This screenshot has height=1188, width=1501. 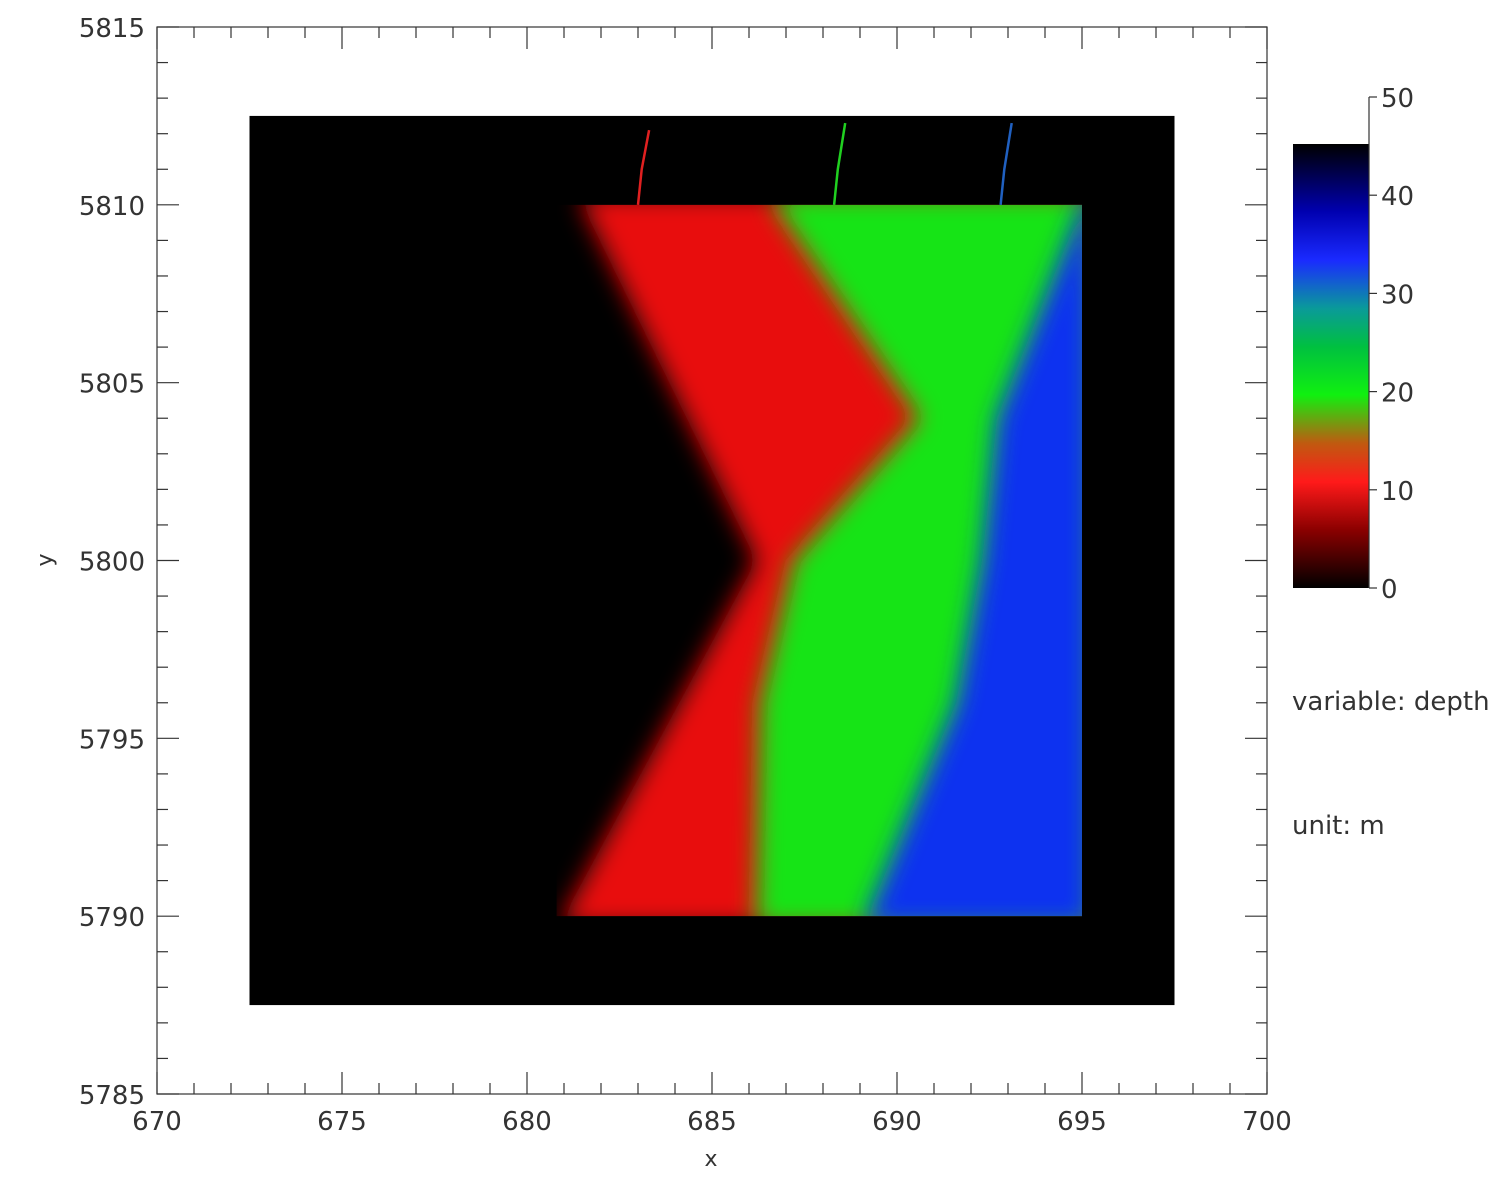 What do you see at coordinates (527, 1122) in the screenshot?
I see `x-tick-label: 680` at bounding box center [527, 1122].